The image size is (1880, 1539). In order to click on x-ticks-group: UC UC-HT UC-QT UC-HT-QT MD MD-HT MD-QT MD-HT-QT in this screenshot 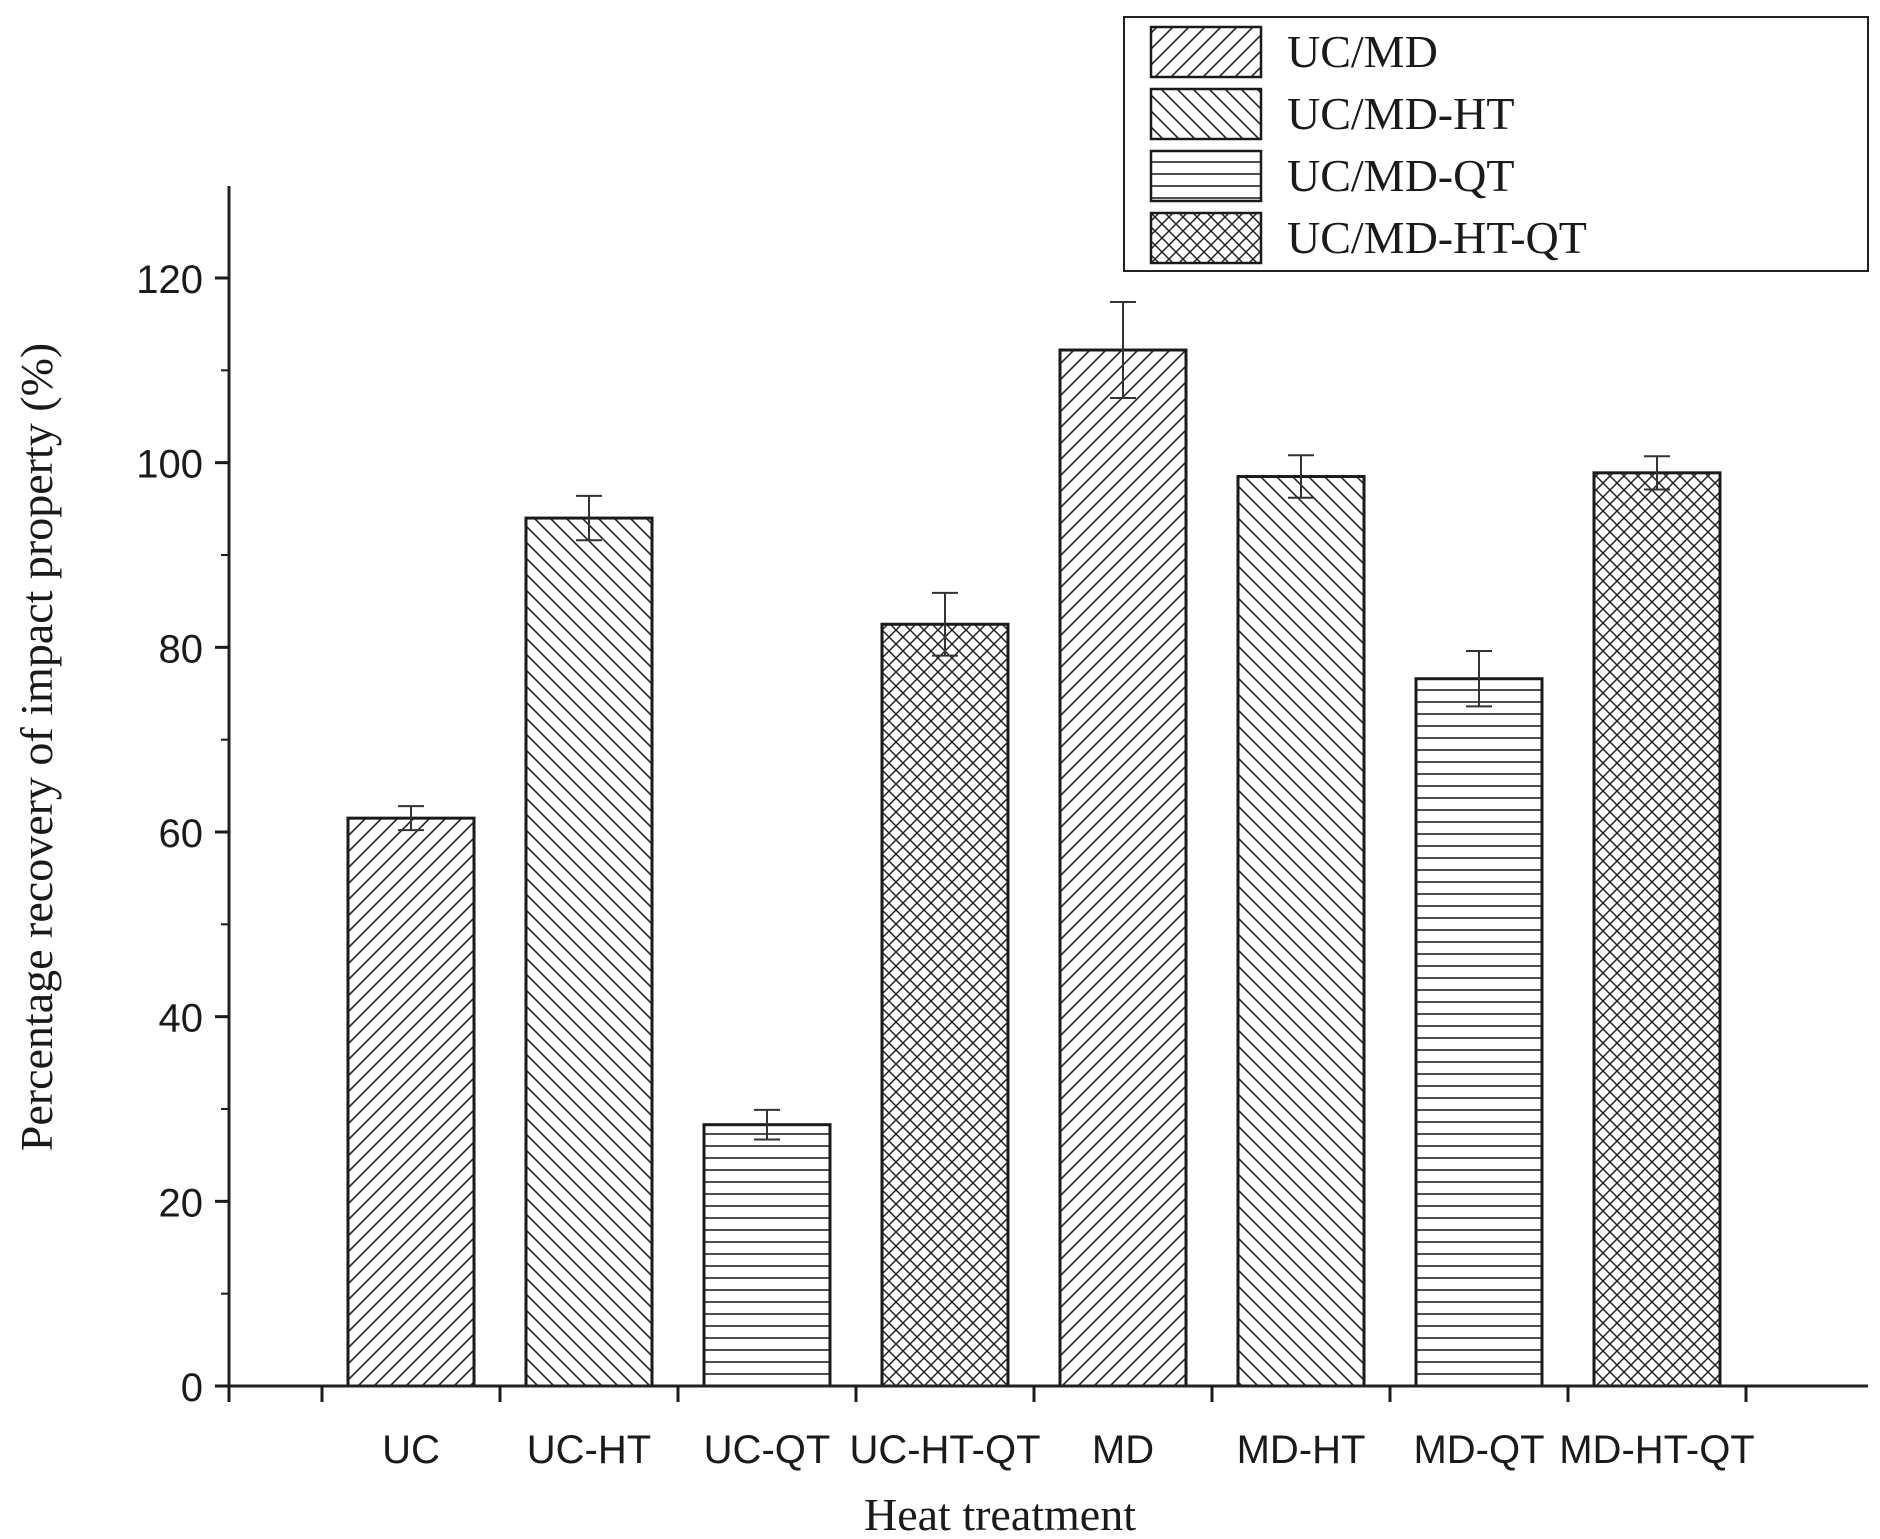, I will do `click(991, 1429)`.